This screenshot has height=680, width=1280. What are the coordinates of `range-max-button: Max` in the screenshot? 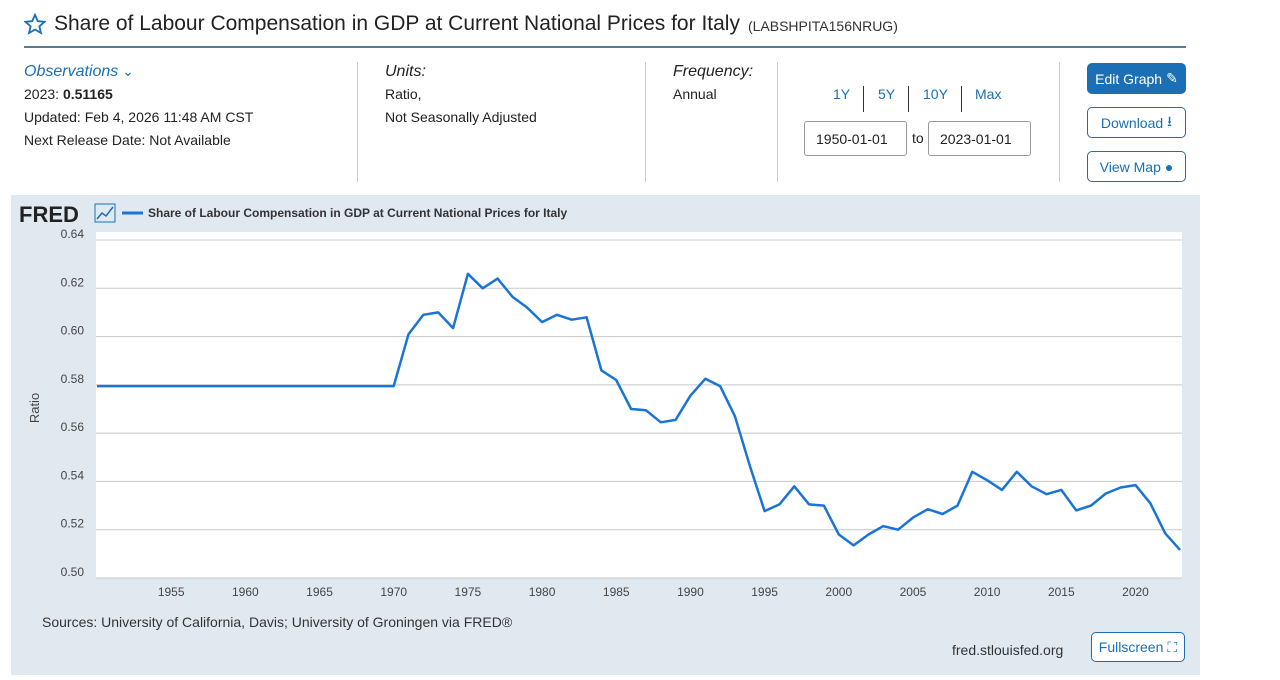 It's located at (988, 94).